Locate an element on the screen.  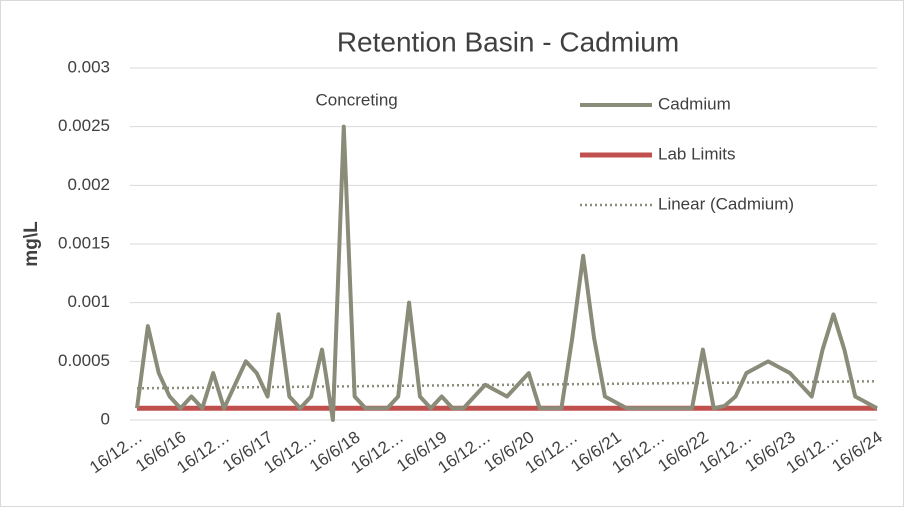
legend-label: Cadmium is located at coordinates (694, 103).